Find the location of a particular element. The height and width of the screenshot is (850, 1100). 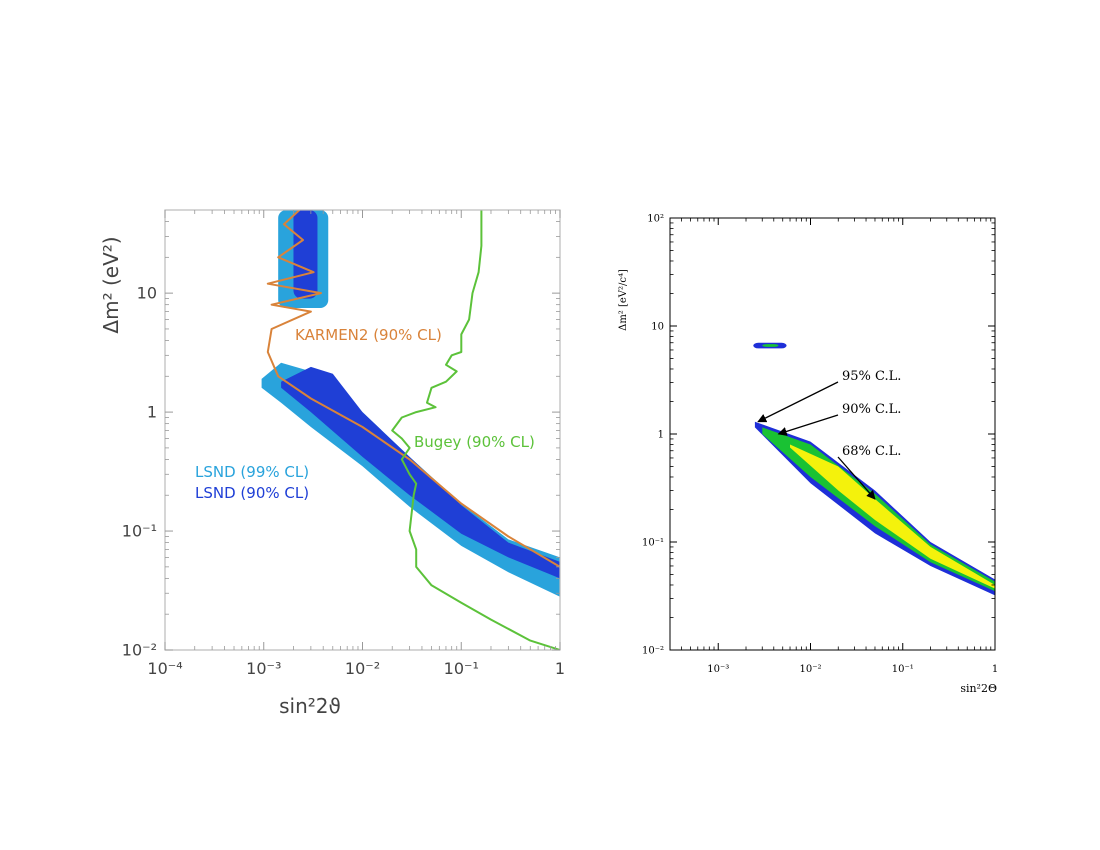

right-y-tick-label-3: 1 is located at coordinates (661, 435).